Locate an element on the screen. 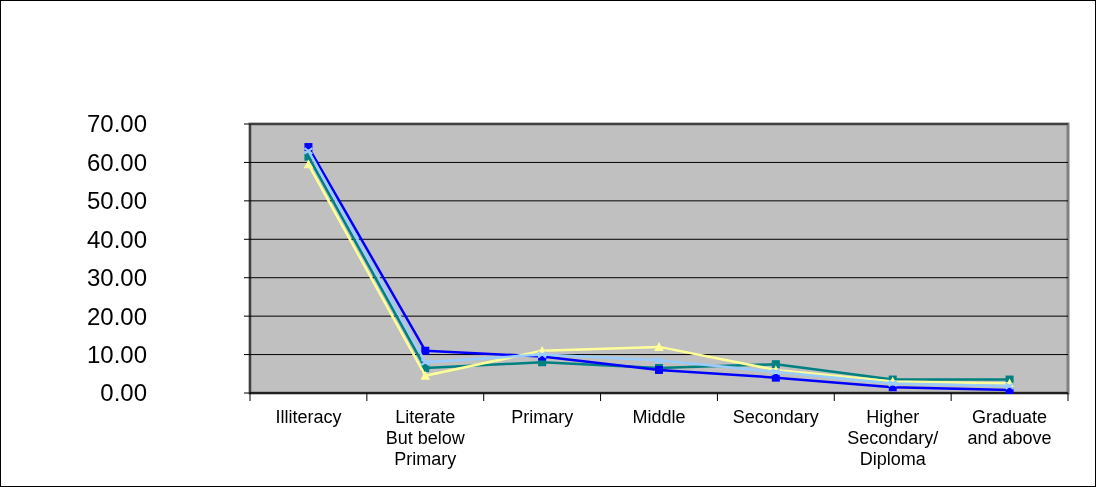 This screenshot has width=1096, height=487. x-tick-label: Literate But below Primary is located at coordinates (425, 438).